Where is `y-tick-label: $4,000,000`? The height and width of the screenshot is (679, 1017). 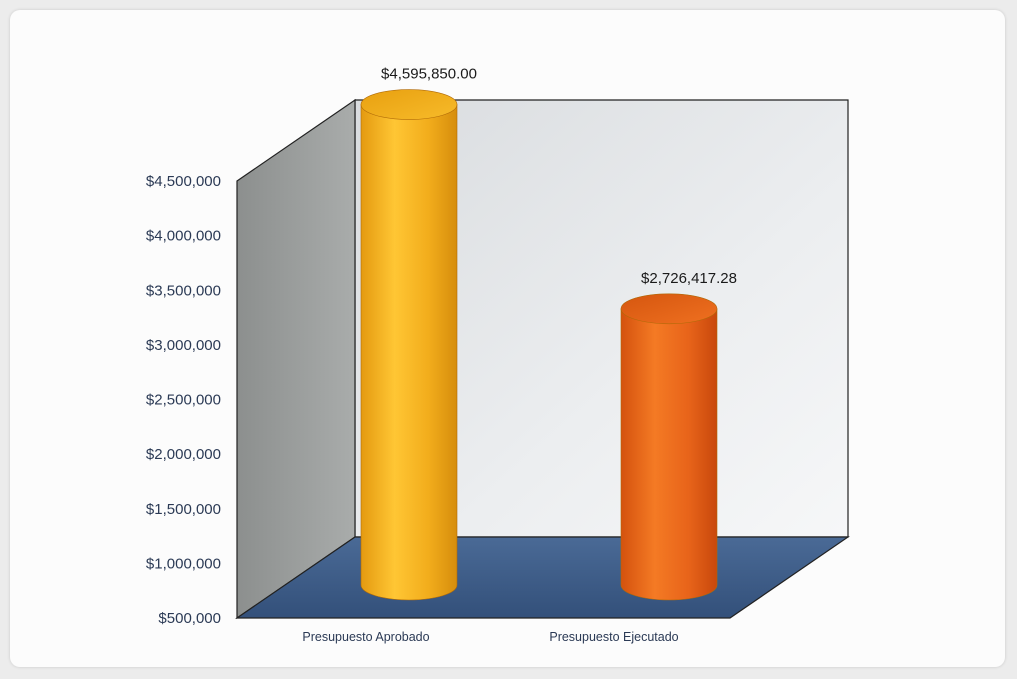
y-tick-label: $4,000,000 is located at coordinates (183, 236).